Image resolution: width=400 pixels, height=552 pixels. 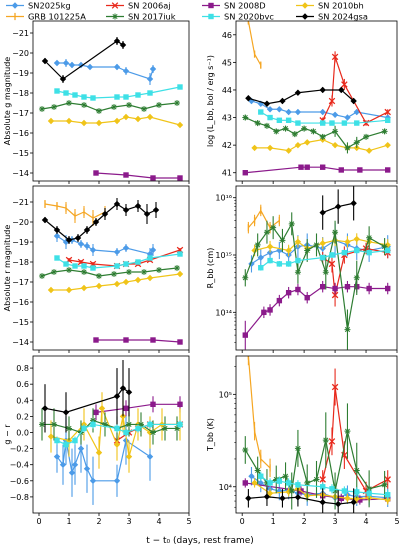 What do you see at coordinates (38, 521) in the screenshot?
I see `x-tick-label: 0` at bounding box center [38, 521].